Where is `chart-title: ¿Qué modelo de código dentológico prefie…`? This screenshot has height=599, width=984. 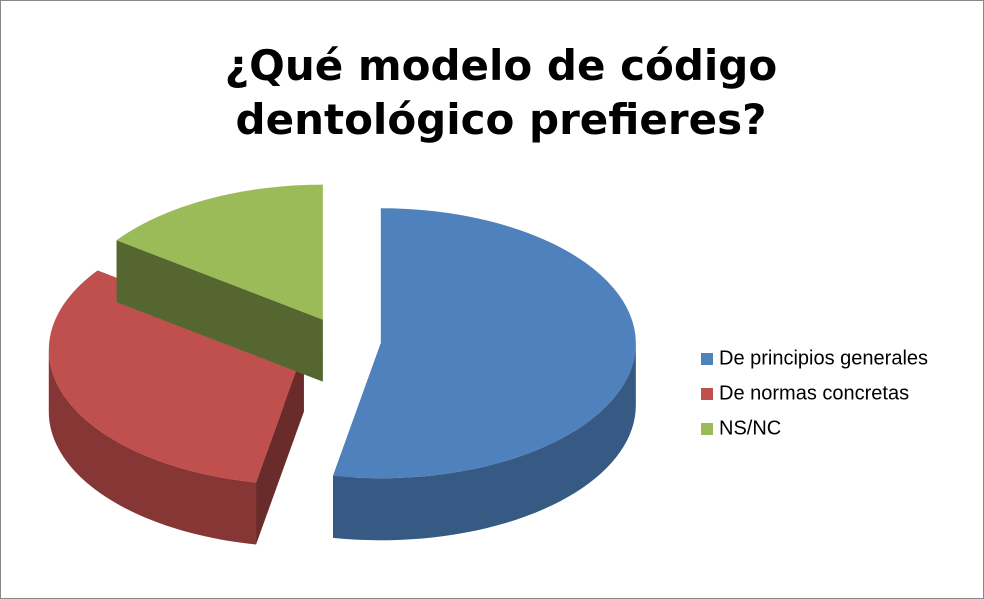
chart-title: ¿Qué modelo de código dentológico prefie… is located at coordinates (501, 92).